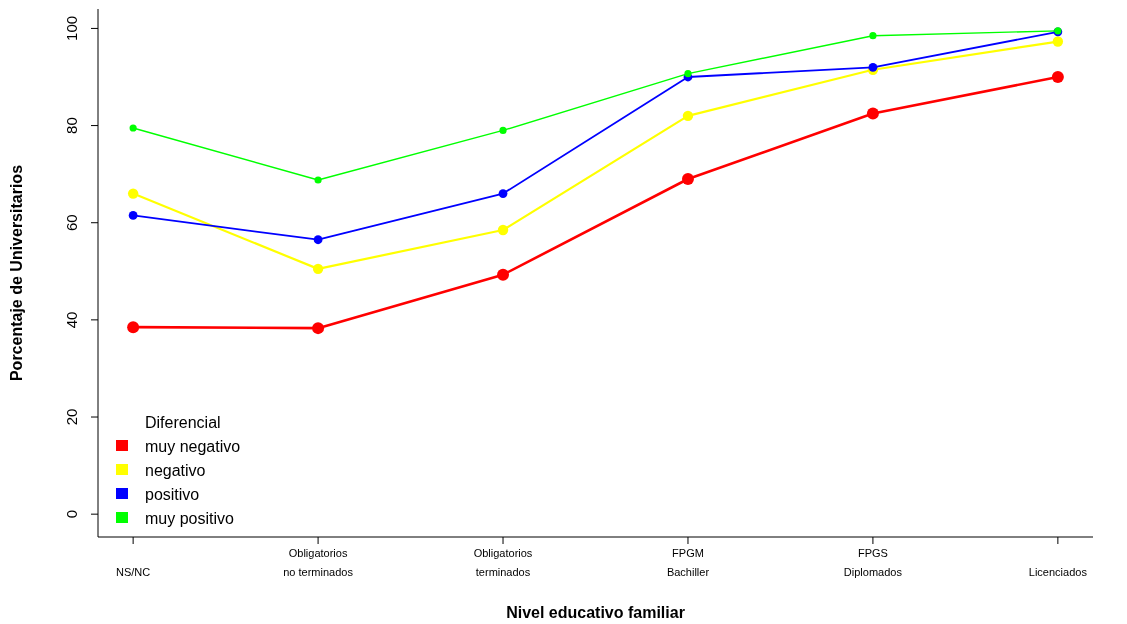 The height and width of the screenshot is (624, 1127). I want to click on x-tick-label: FPGS Diplomados, so click(873, 562).